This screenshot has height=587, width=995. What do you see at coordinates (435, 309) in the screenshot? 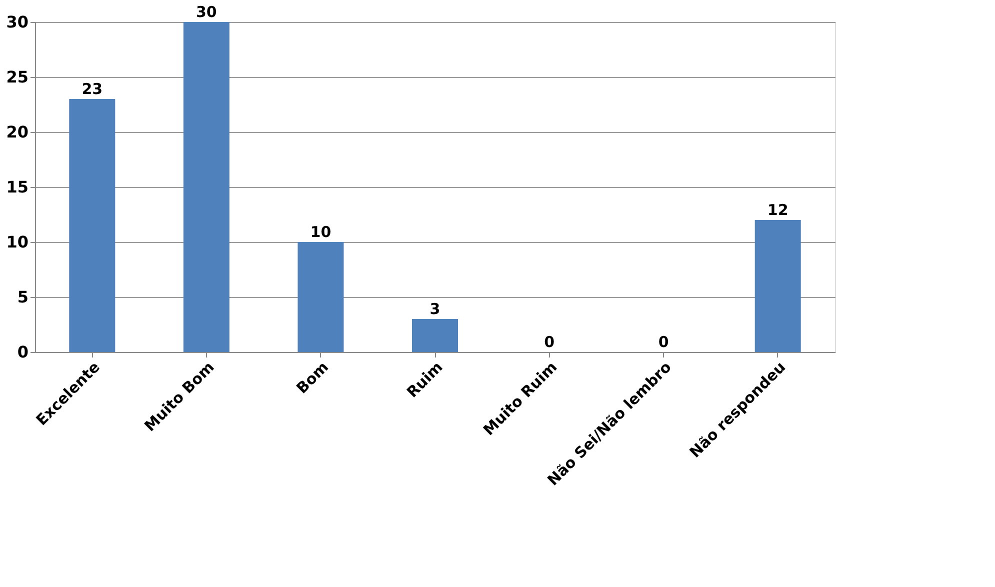
I see `data-label: 3` at bounding box center [435, 309].